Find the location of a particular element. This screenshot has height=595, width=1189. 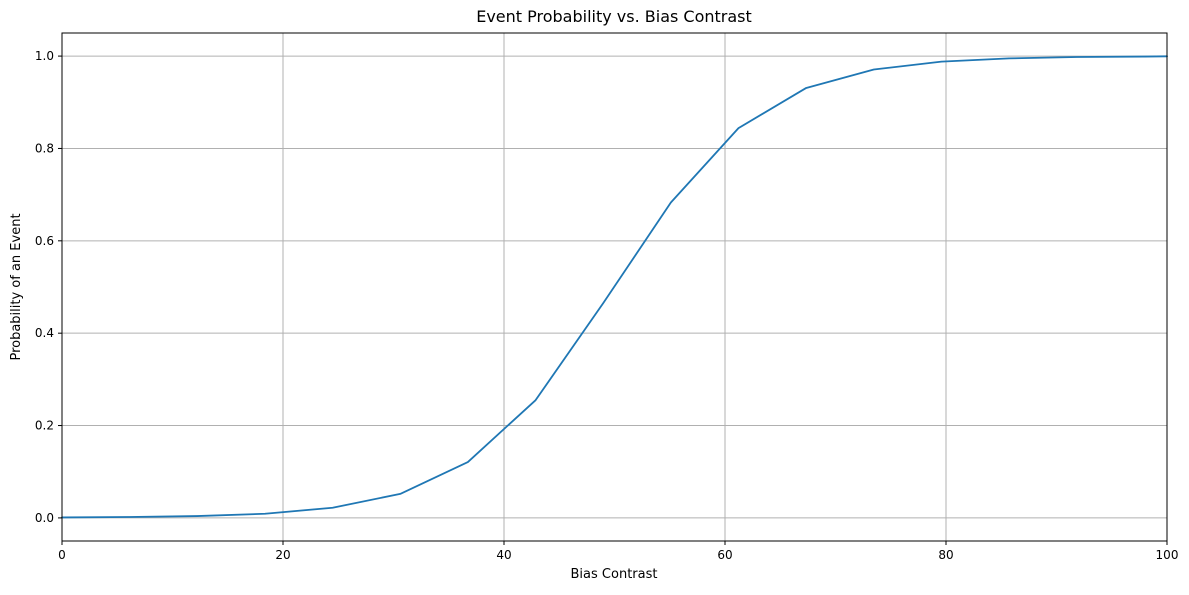

y-tick-label: 1.0 is located at coordinates (44, 56).